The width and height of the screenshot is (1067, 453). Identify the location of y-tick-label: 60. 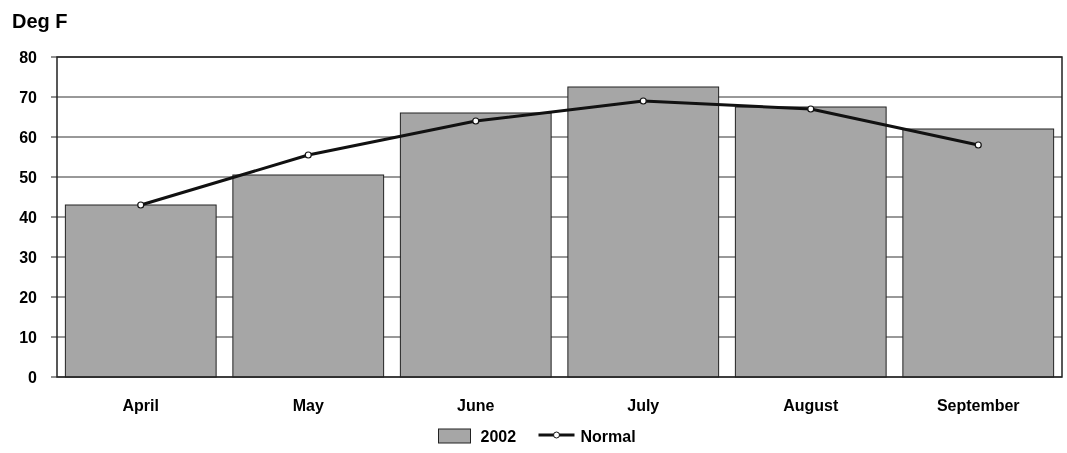
(28, 137).